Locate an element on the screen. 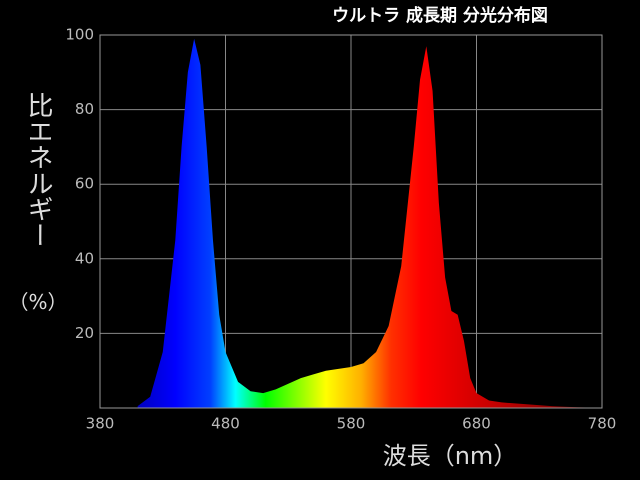 Image resolution: width=640 pixels, height=480 pixels. y-axis-unit: （%） is located at coordinates (38, 302).